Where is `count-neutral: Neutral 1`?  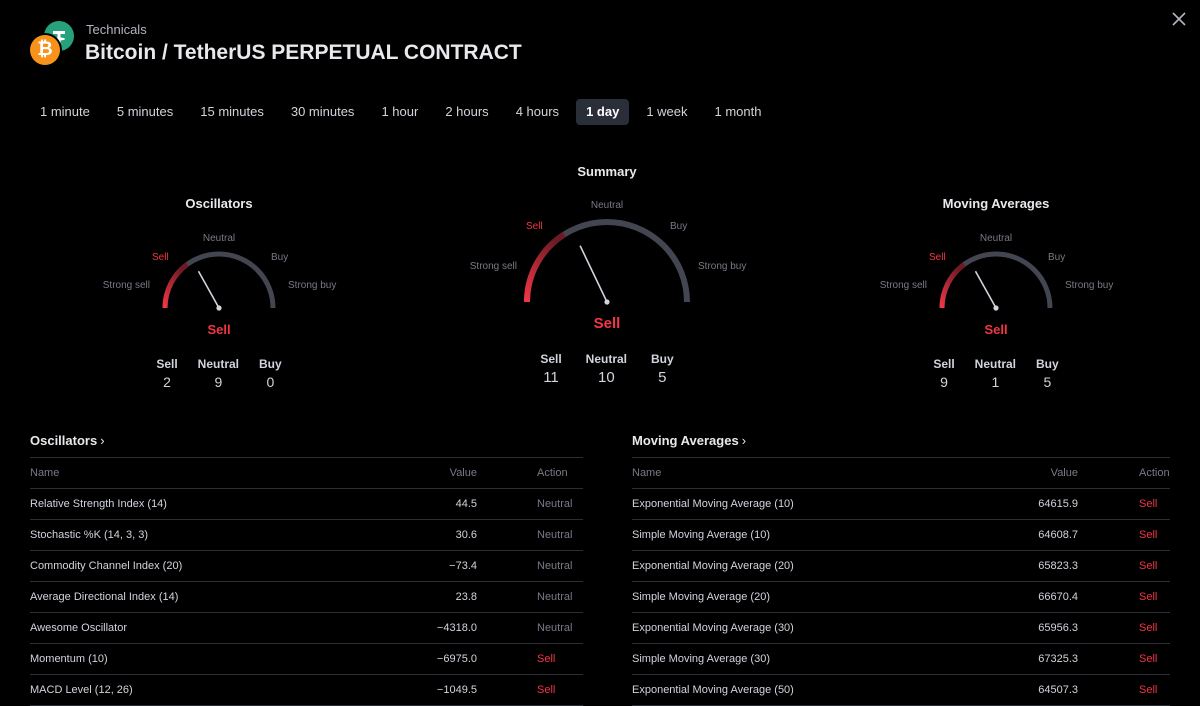 count-neutral: Neutral 1 is located at coordinates (995, 373).